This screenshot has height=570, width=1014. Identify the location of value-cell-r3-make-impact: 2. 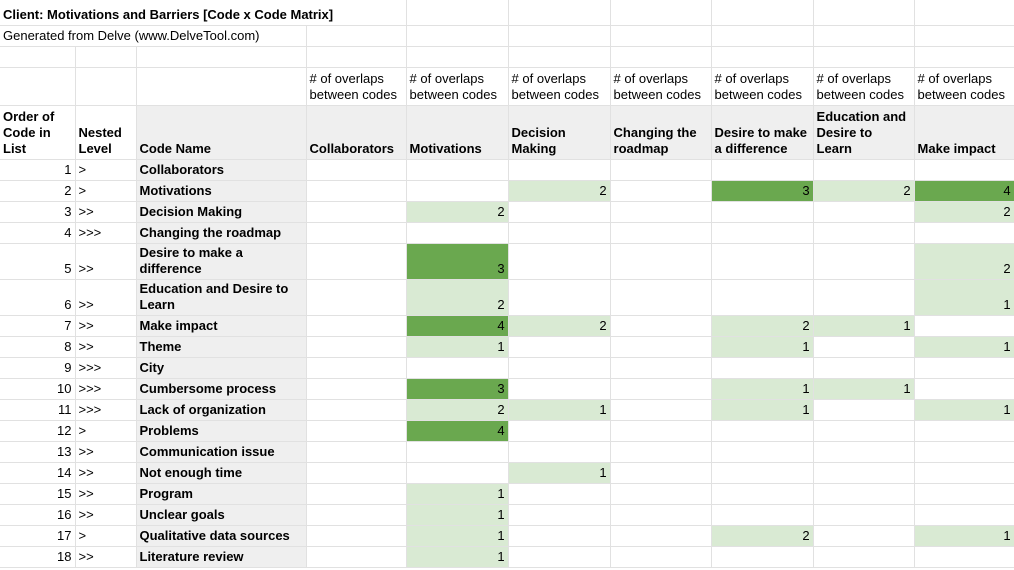
(964, 212).